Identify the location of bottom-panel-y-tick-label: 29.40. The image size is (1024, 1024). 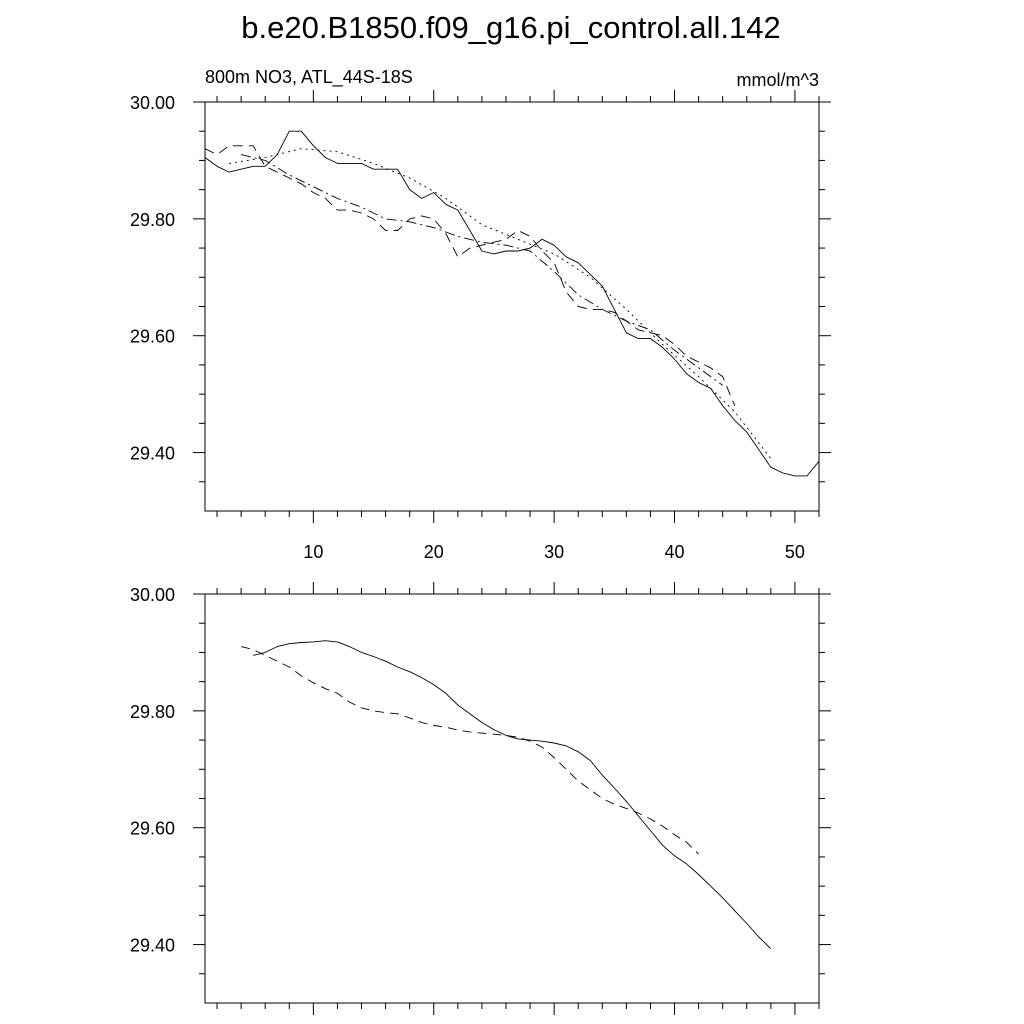
(152, 946).